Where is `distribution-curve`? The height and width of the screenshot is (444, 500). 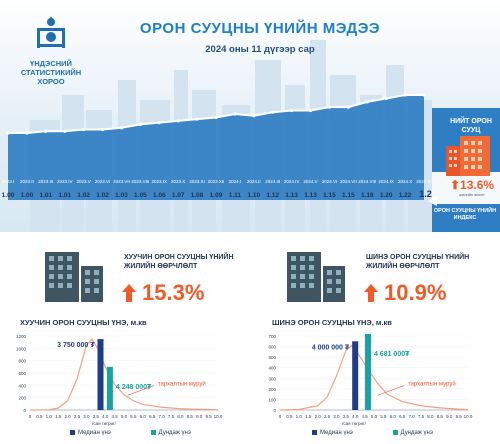 distribution-curve is located at coordinates (124, 374).